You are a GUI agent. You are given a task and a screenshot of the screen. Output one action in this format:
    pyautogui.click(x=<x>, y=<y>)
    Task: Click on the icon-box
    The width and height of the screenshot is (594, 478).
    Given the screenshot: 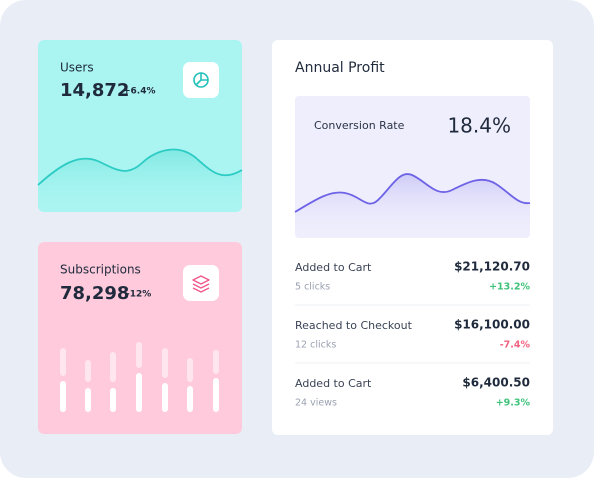 What is the action you would take?
    pyautogui.click(x=201, y=283)
    